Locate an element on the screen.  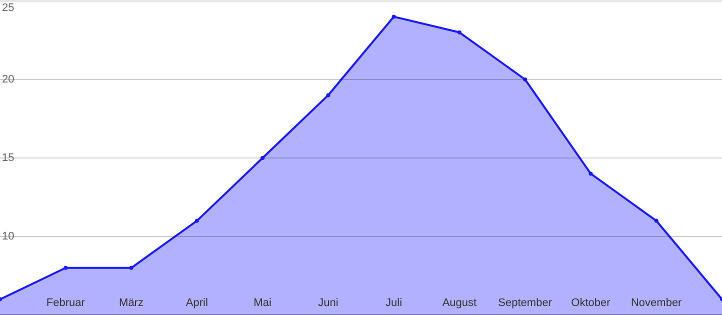
x-tick-label: März is located at coordinates (131, 303).